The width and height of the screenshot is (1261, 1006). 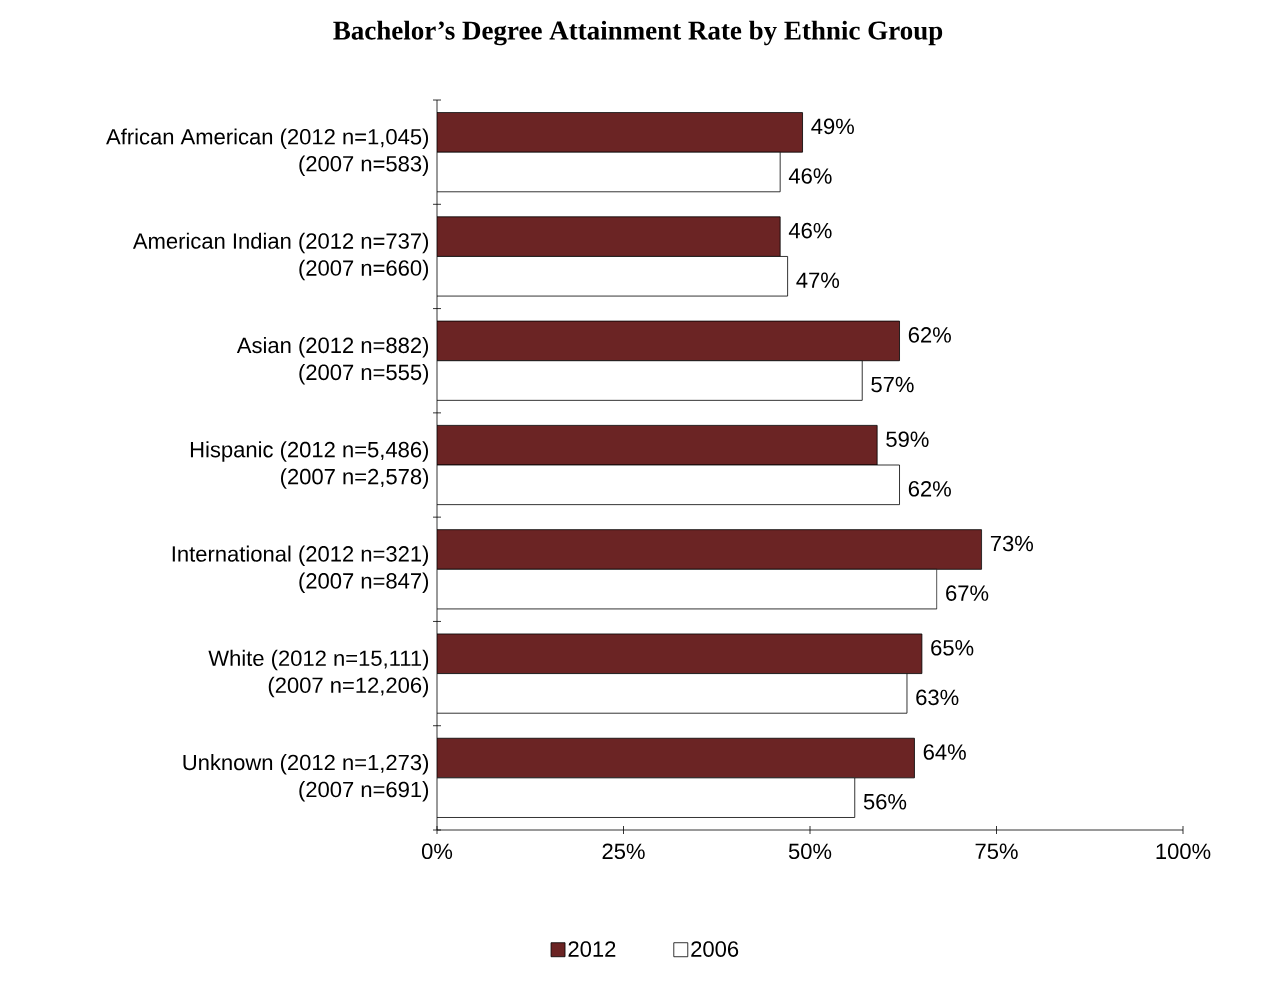 What do you see at coordinates (1183, 851) in the screenshot?
I see `x-tick-label: 100%` at bounding box center [1183, 851].